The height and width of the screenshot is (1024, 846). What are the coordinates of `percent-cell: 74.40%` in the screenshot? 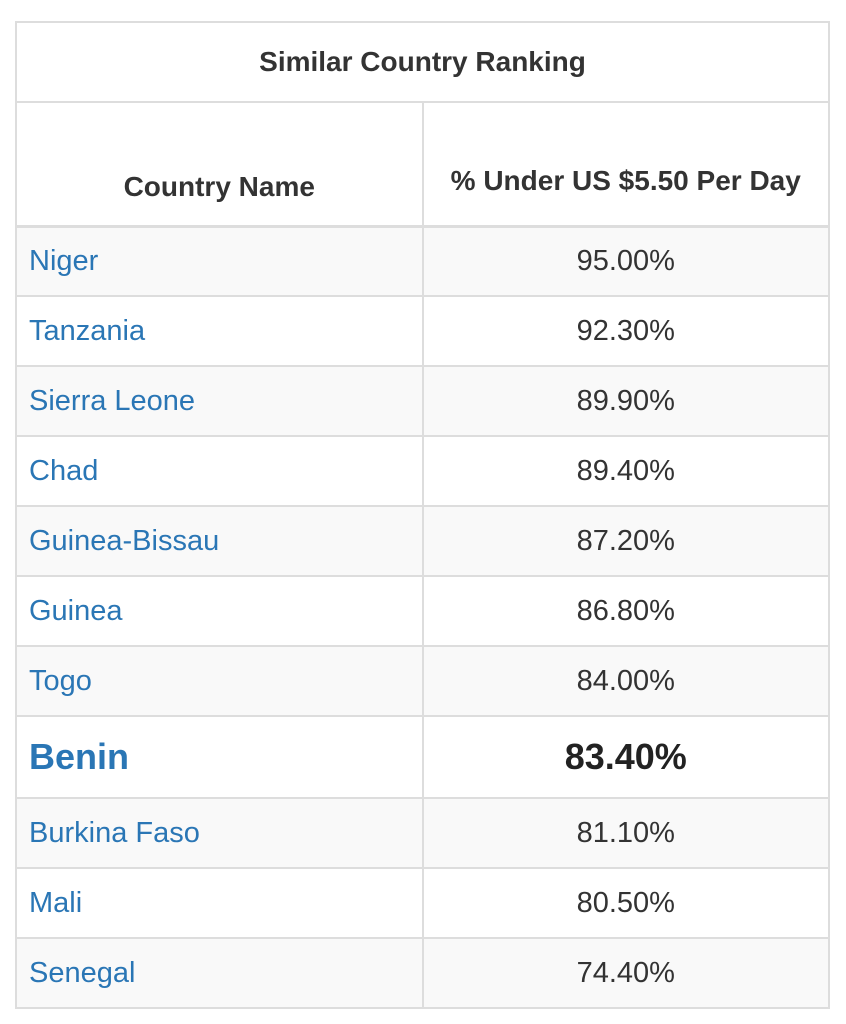 It's located at (625, 973).